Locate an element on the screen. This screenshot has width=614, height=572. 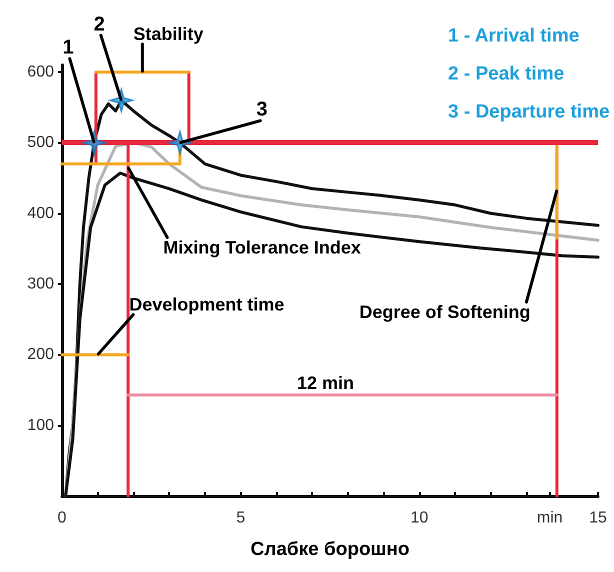
annotation: 12 min is located at coordinates (325, 382).